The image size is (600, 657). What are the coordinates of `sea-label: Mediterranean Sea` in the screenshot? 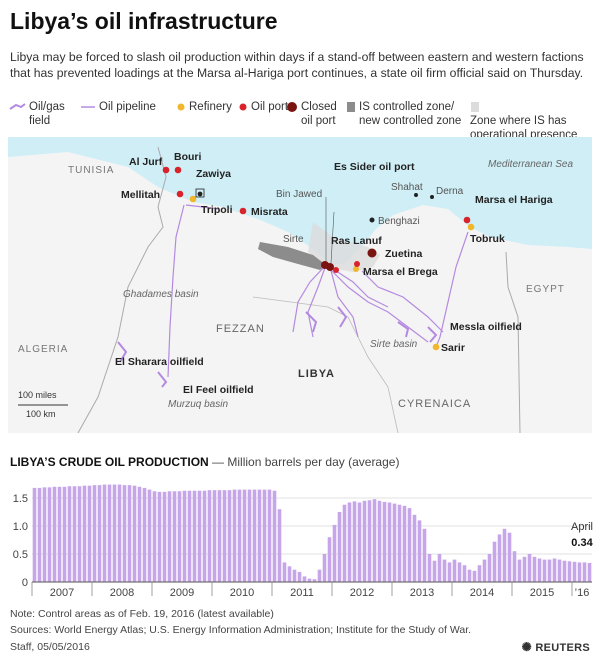 It's located at (530, 164).